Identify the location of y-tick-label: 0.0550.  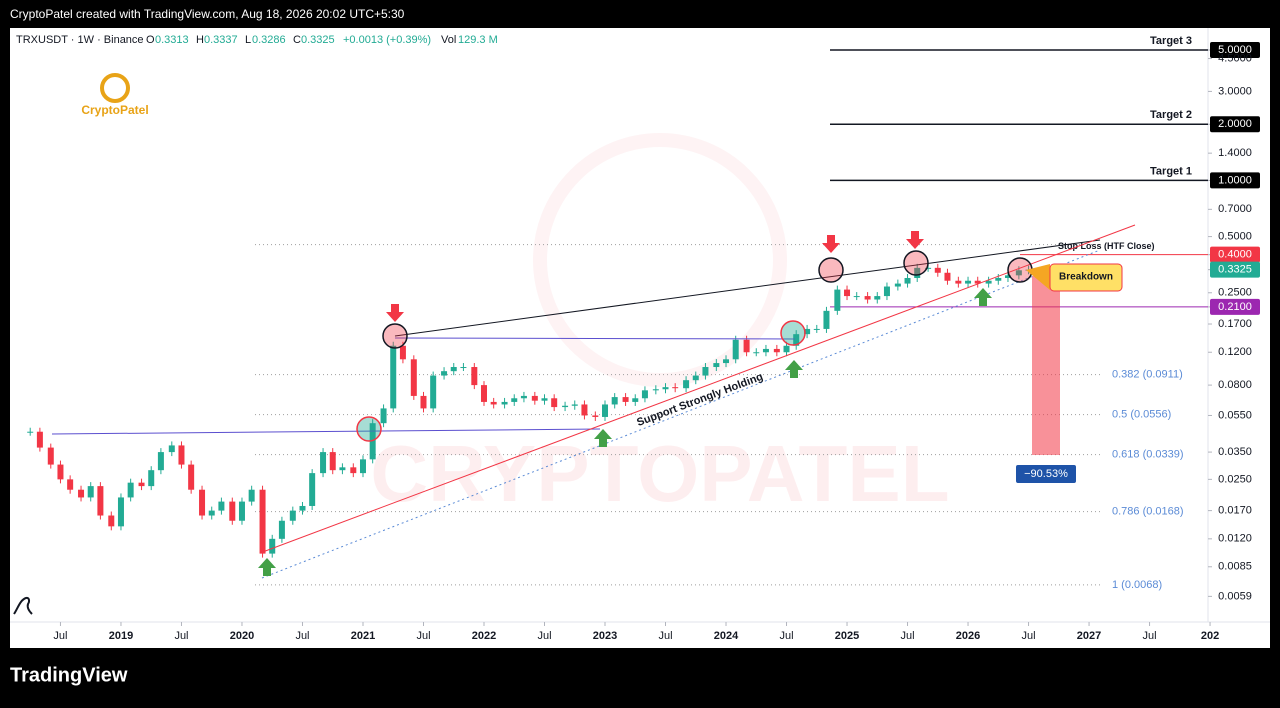
(1235, 415).